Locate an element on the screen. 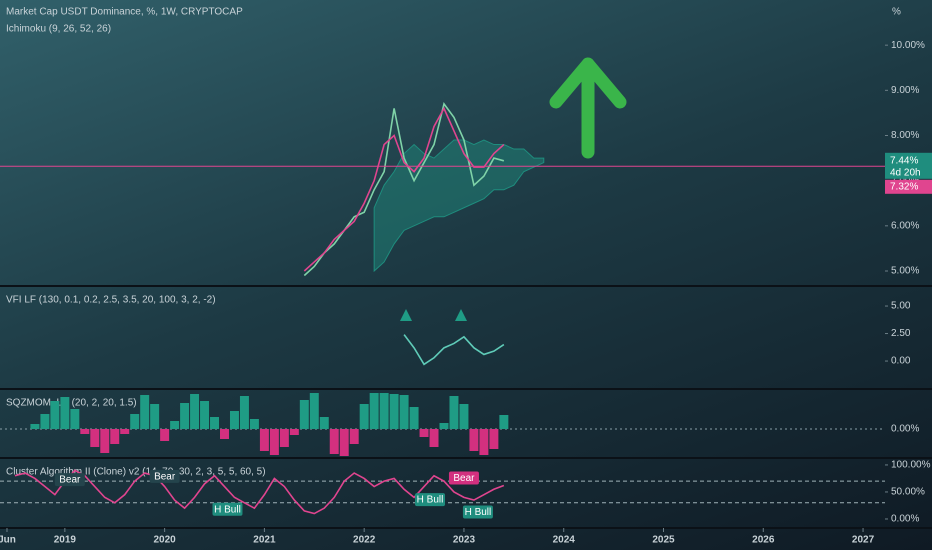  y-tick-label: 8.00% is located at coordinates (905, 135).